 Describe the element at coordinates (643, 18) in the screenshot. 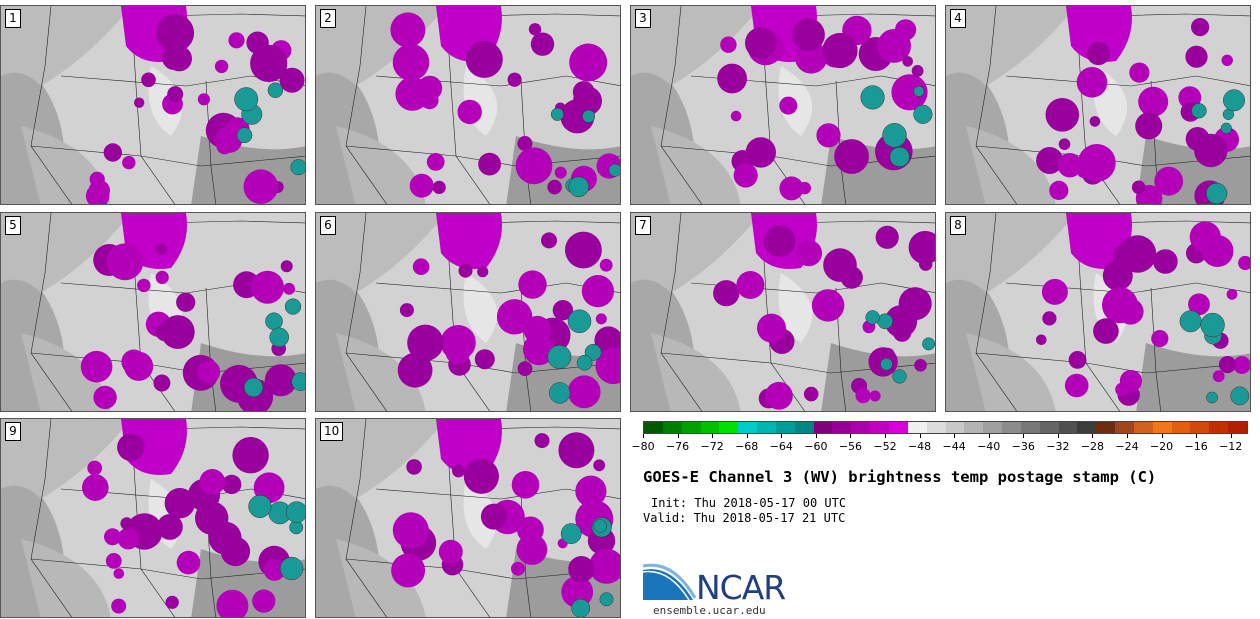

I see `stamp-panel-label: 3` at that location.